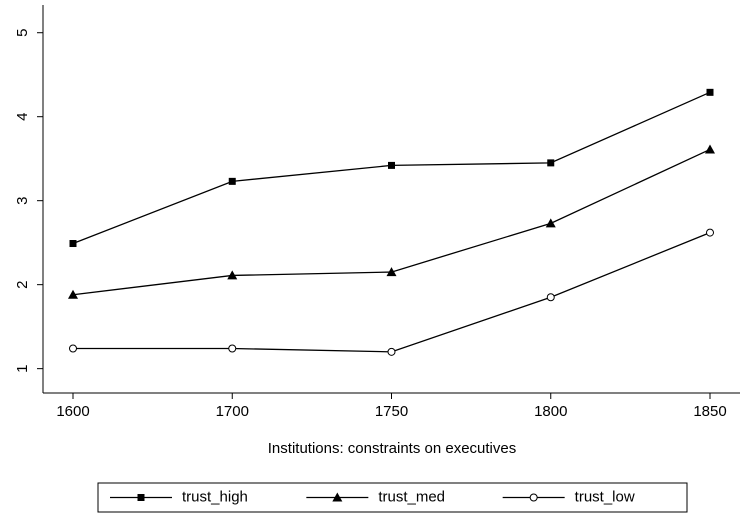  What do you see at coordinates (22, 201) in the screenshot?
I see `y-tick-label: 3` at bounding box center [22, 201].